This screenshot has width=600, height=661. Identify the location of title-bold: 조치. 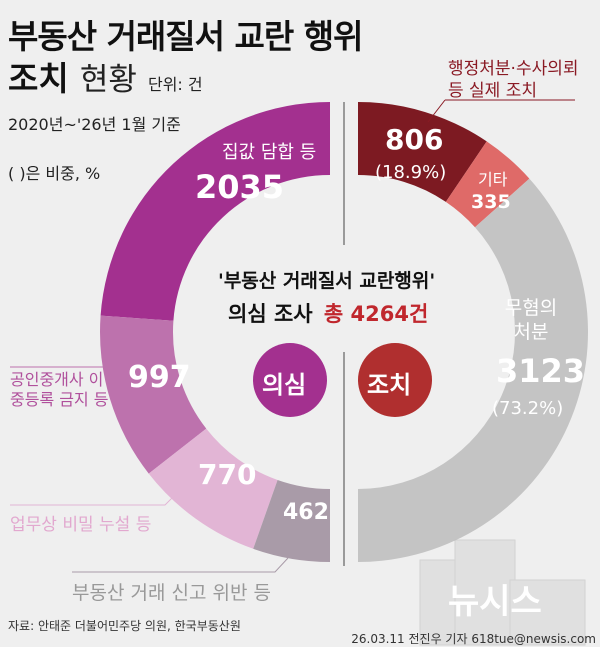
(38, 78).